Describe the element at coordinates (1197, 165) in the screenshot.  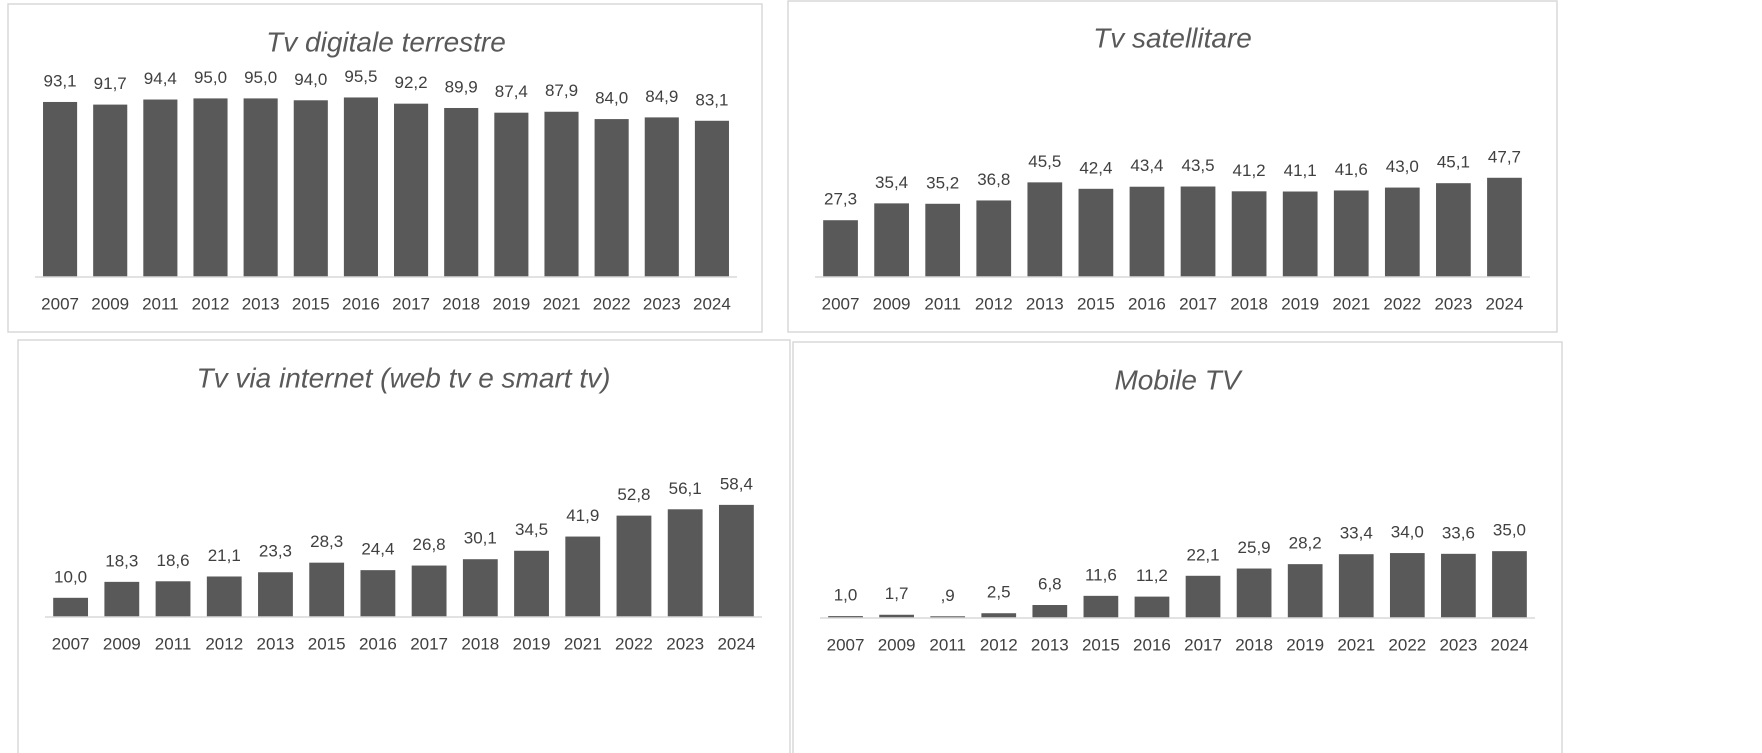
I see `value-label: 43,5` at that location.